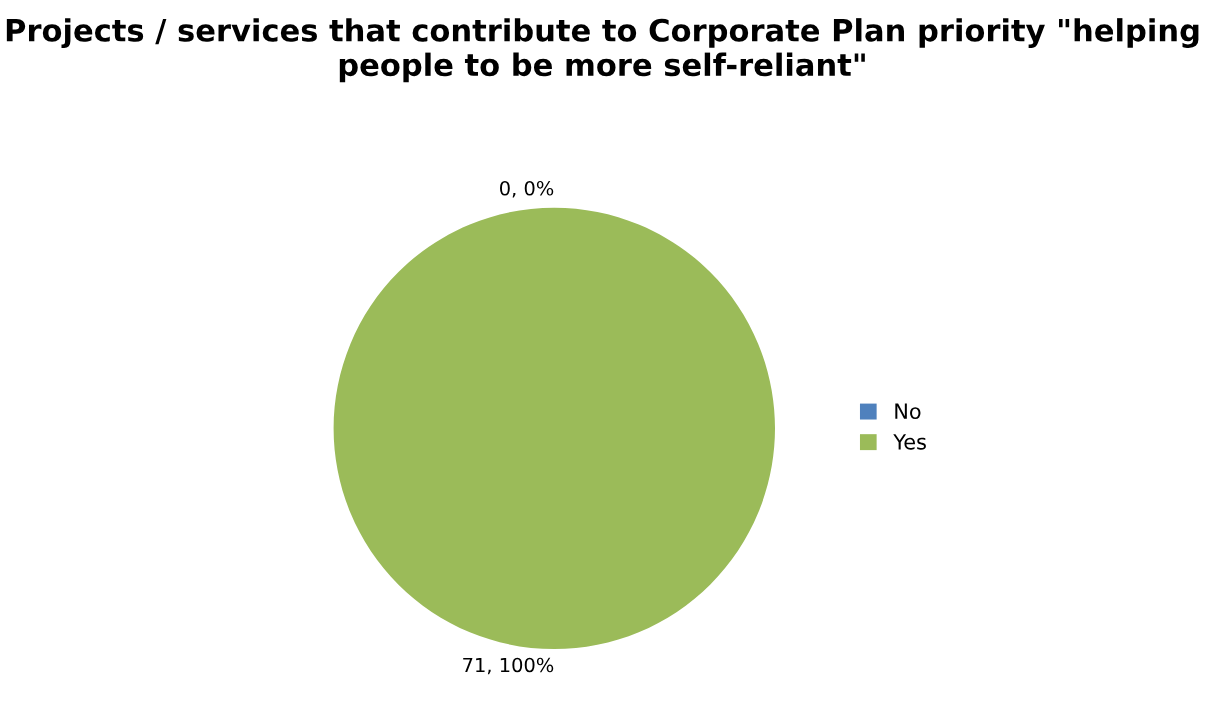 Image resolution: width=1205 pixels, height=726 pixels. What do you see at coordinates (909, 442) in the screenshot?
I see `legend-label: Yes` at bounding box center [909, 442].